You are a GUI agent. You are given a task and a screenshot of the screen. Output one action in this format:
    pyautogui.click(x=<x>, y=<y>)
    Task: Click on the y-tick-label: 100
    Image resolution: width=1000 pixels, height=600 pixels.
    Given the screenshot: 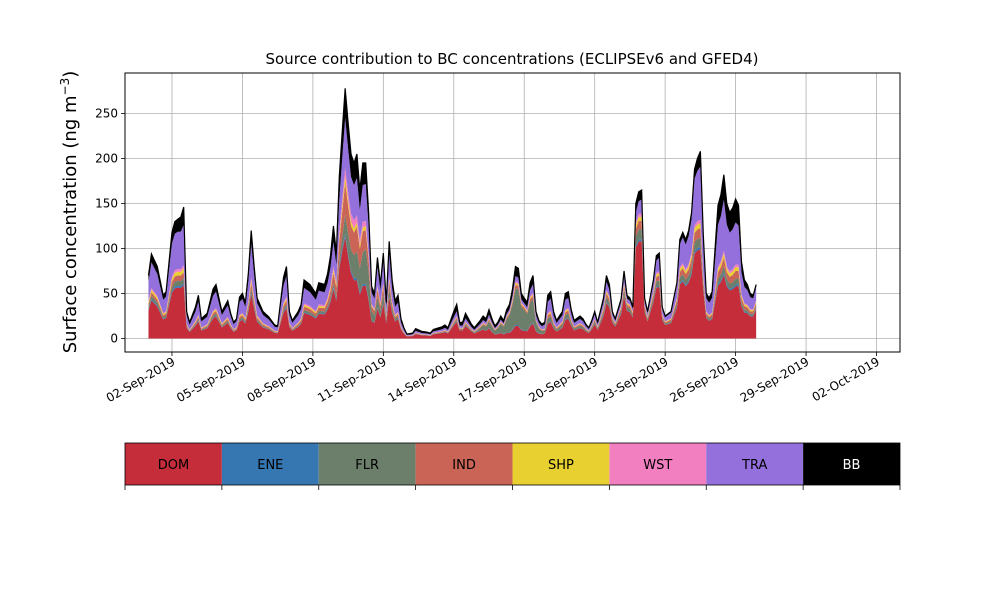 What is the action you would take?
    pyautogui.click(x=106, y=249)
    